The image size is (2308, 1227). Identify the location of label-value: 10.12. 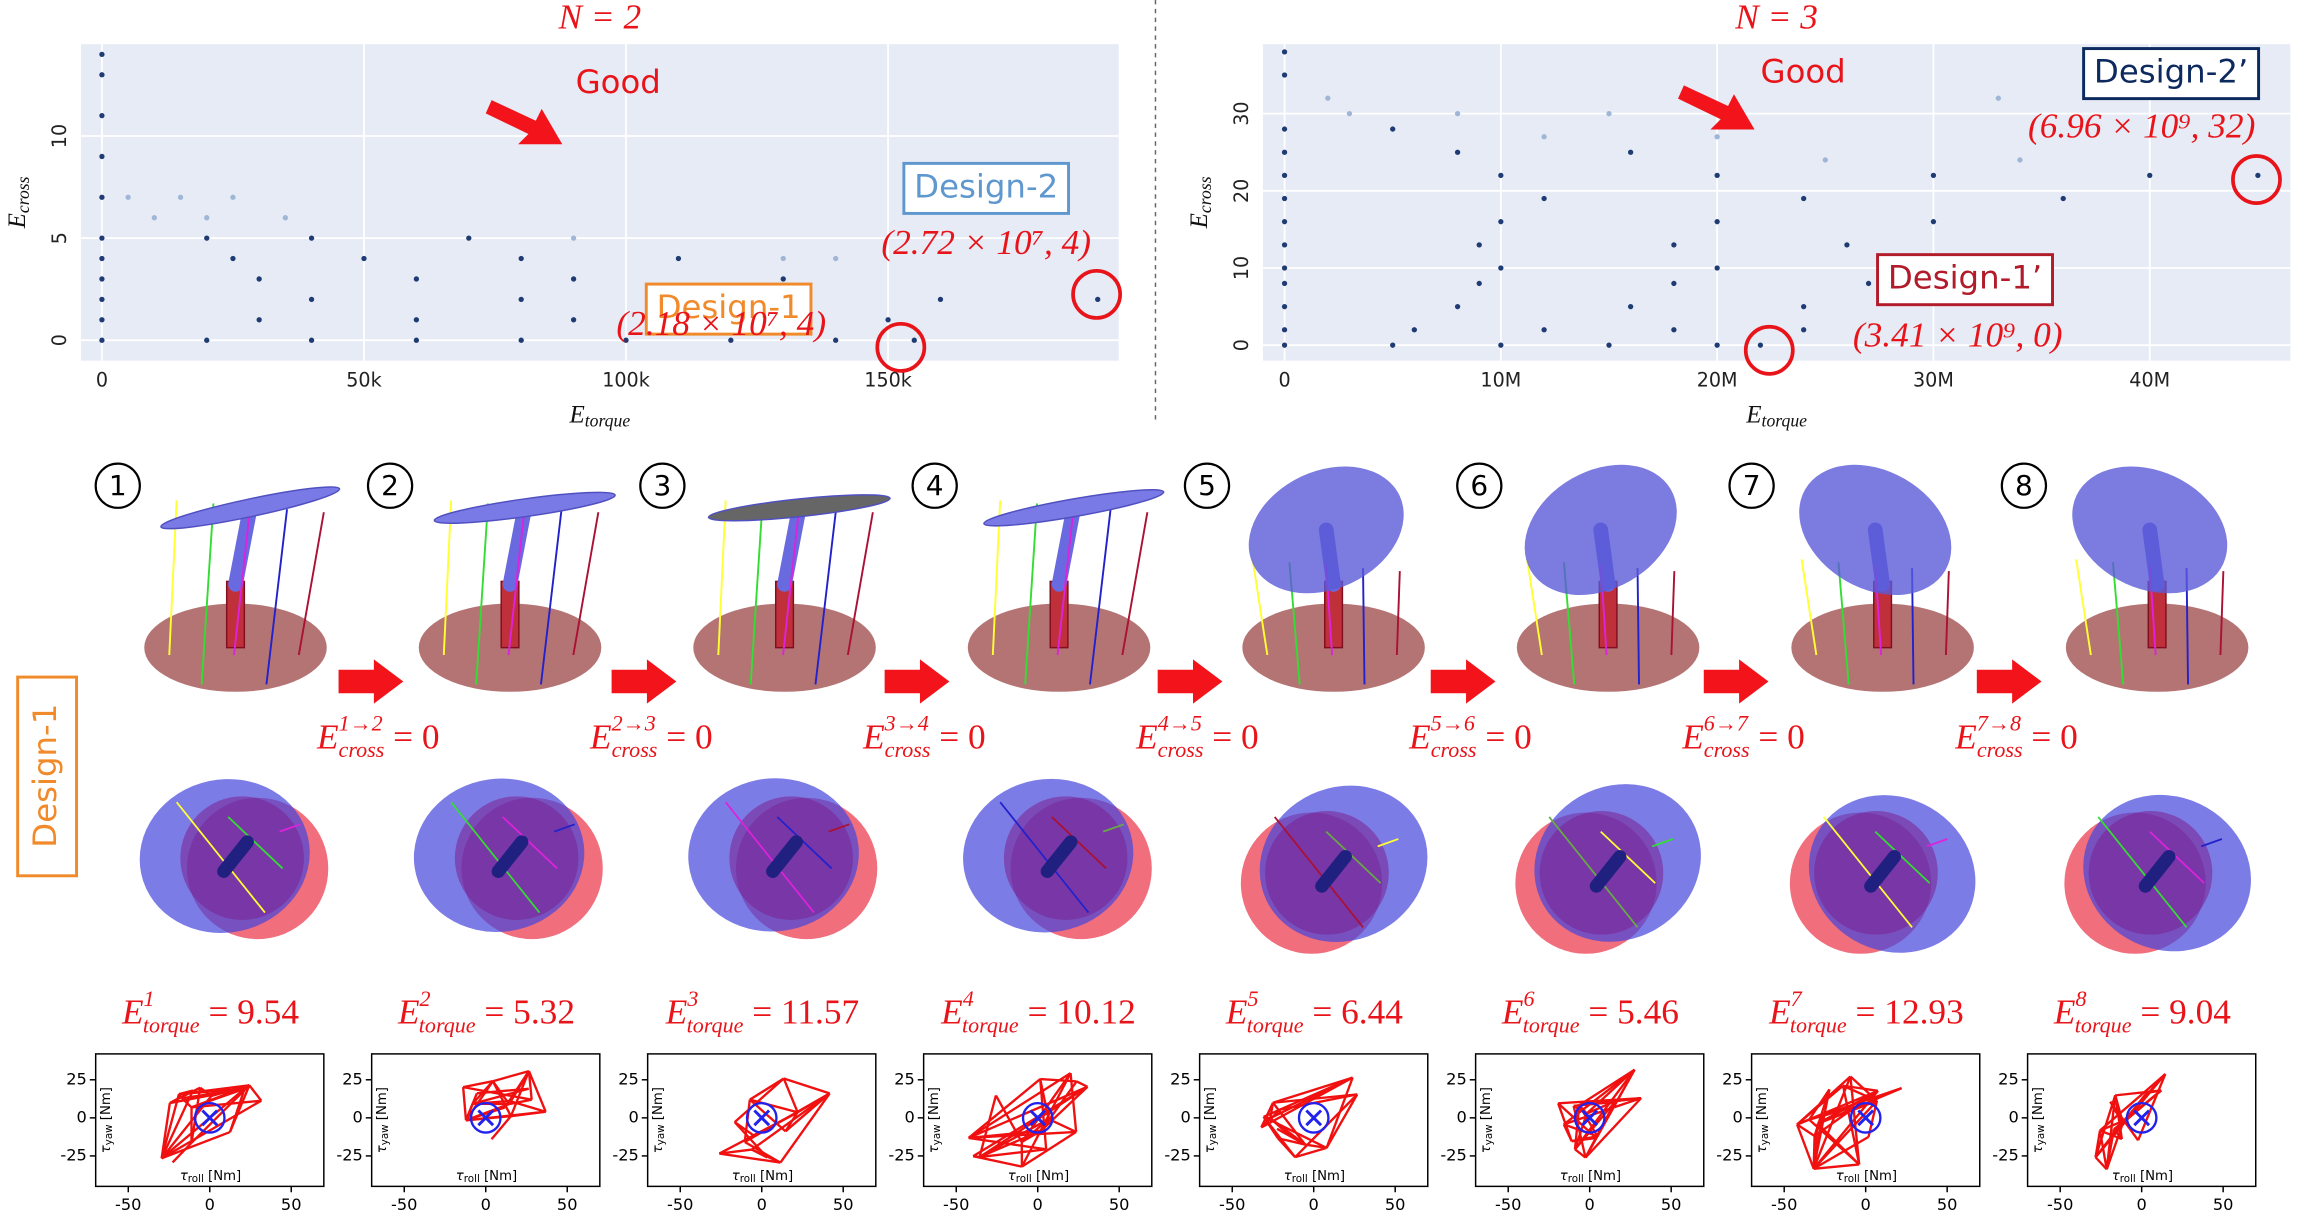
(1095, 1012).